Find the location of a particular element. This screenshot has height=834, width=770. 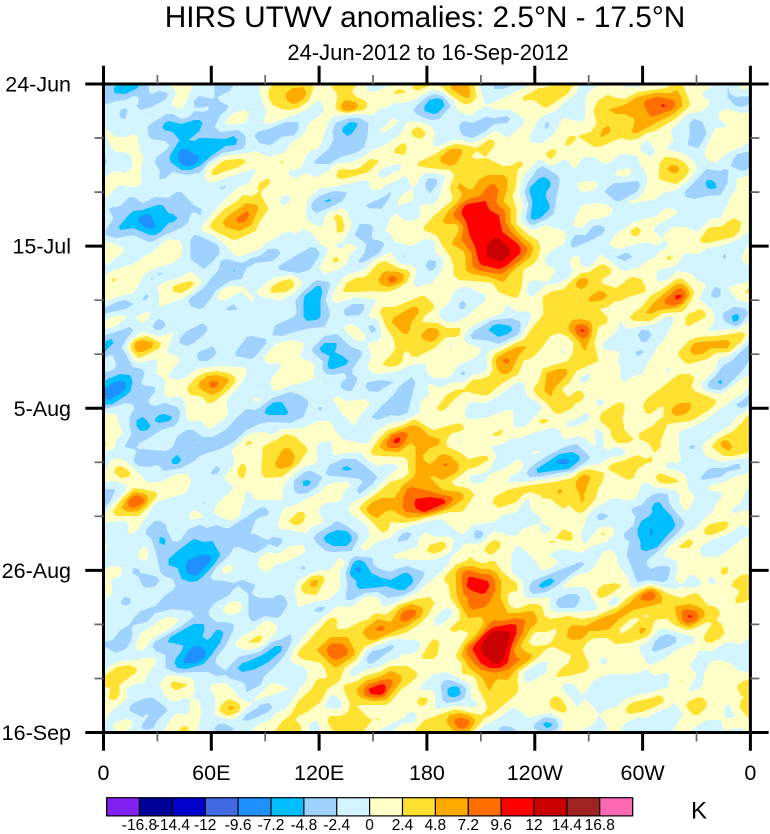

svg-text:HIRS UTWV anomalies: 2.5°N - 1: HIRS UTWV anomalies: 2.5°N - 17.5°N is located at coordinates (425, 17).